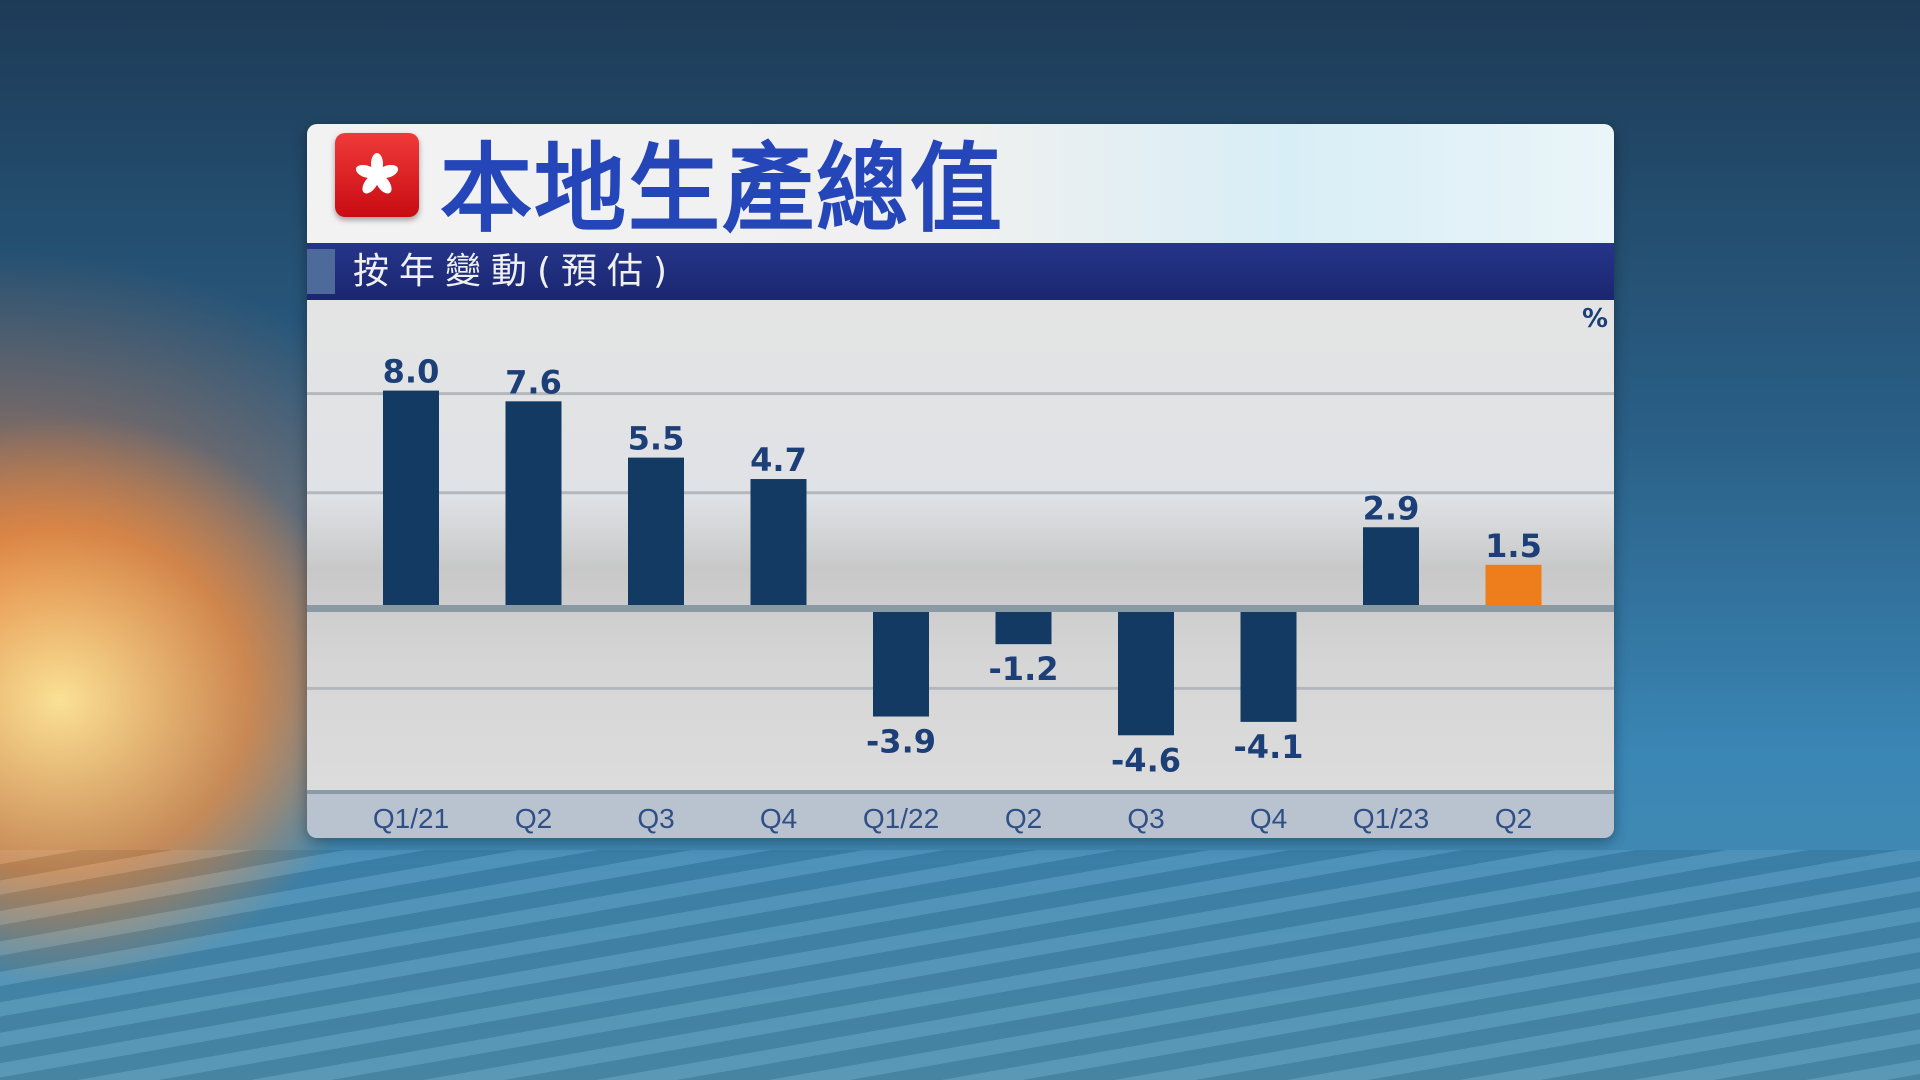 The height and width of the screenshot is (1080, 1920). I want to click on title-band: 本地生產總值, so click(960, 183).